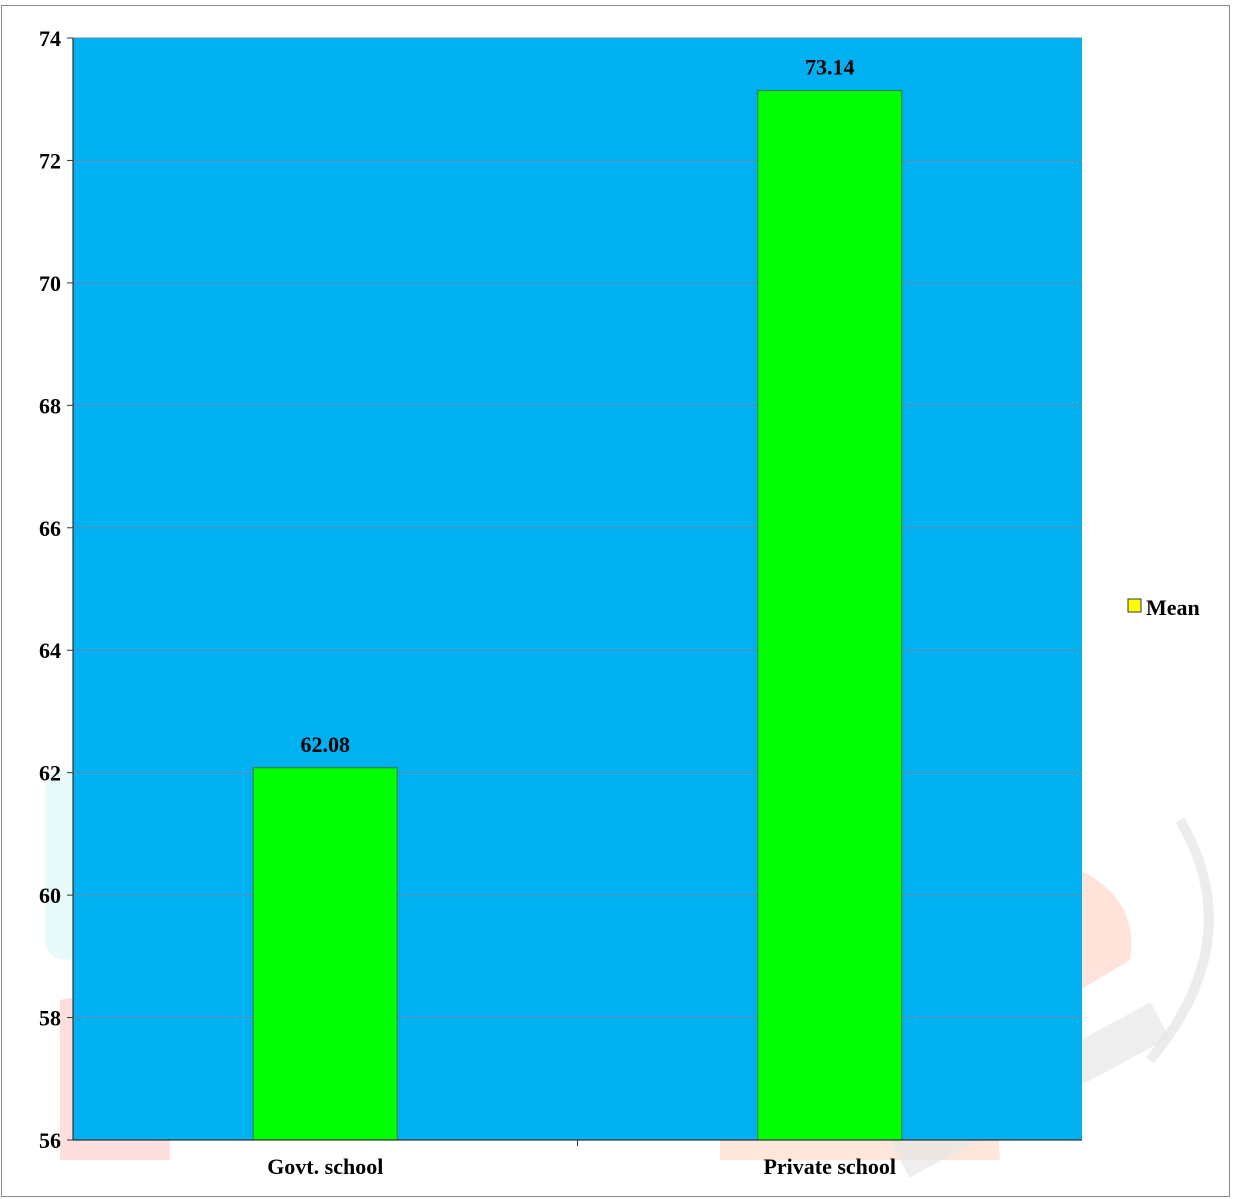 The height and width of the screenshot is (1199, 1233). What do you see at coordinates (50, 773) in the screenshot?
I see `y-tick-label: 62` at bounding box center [50, 773].